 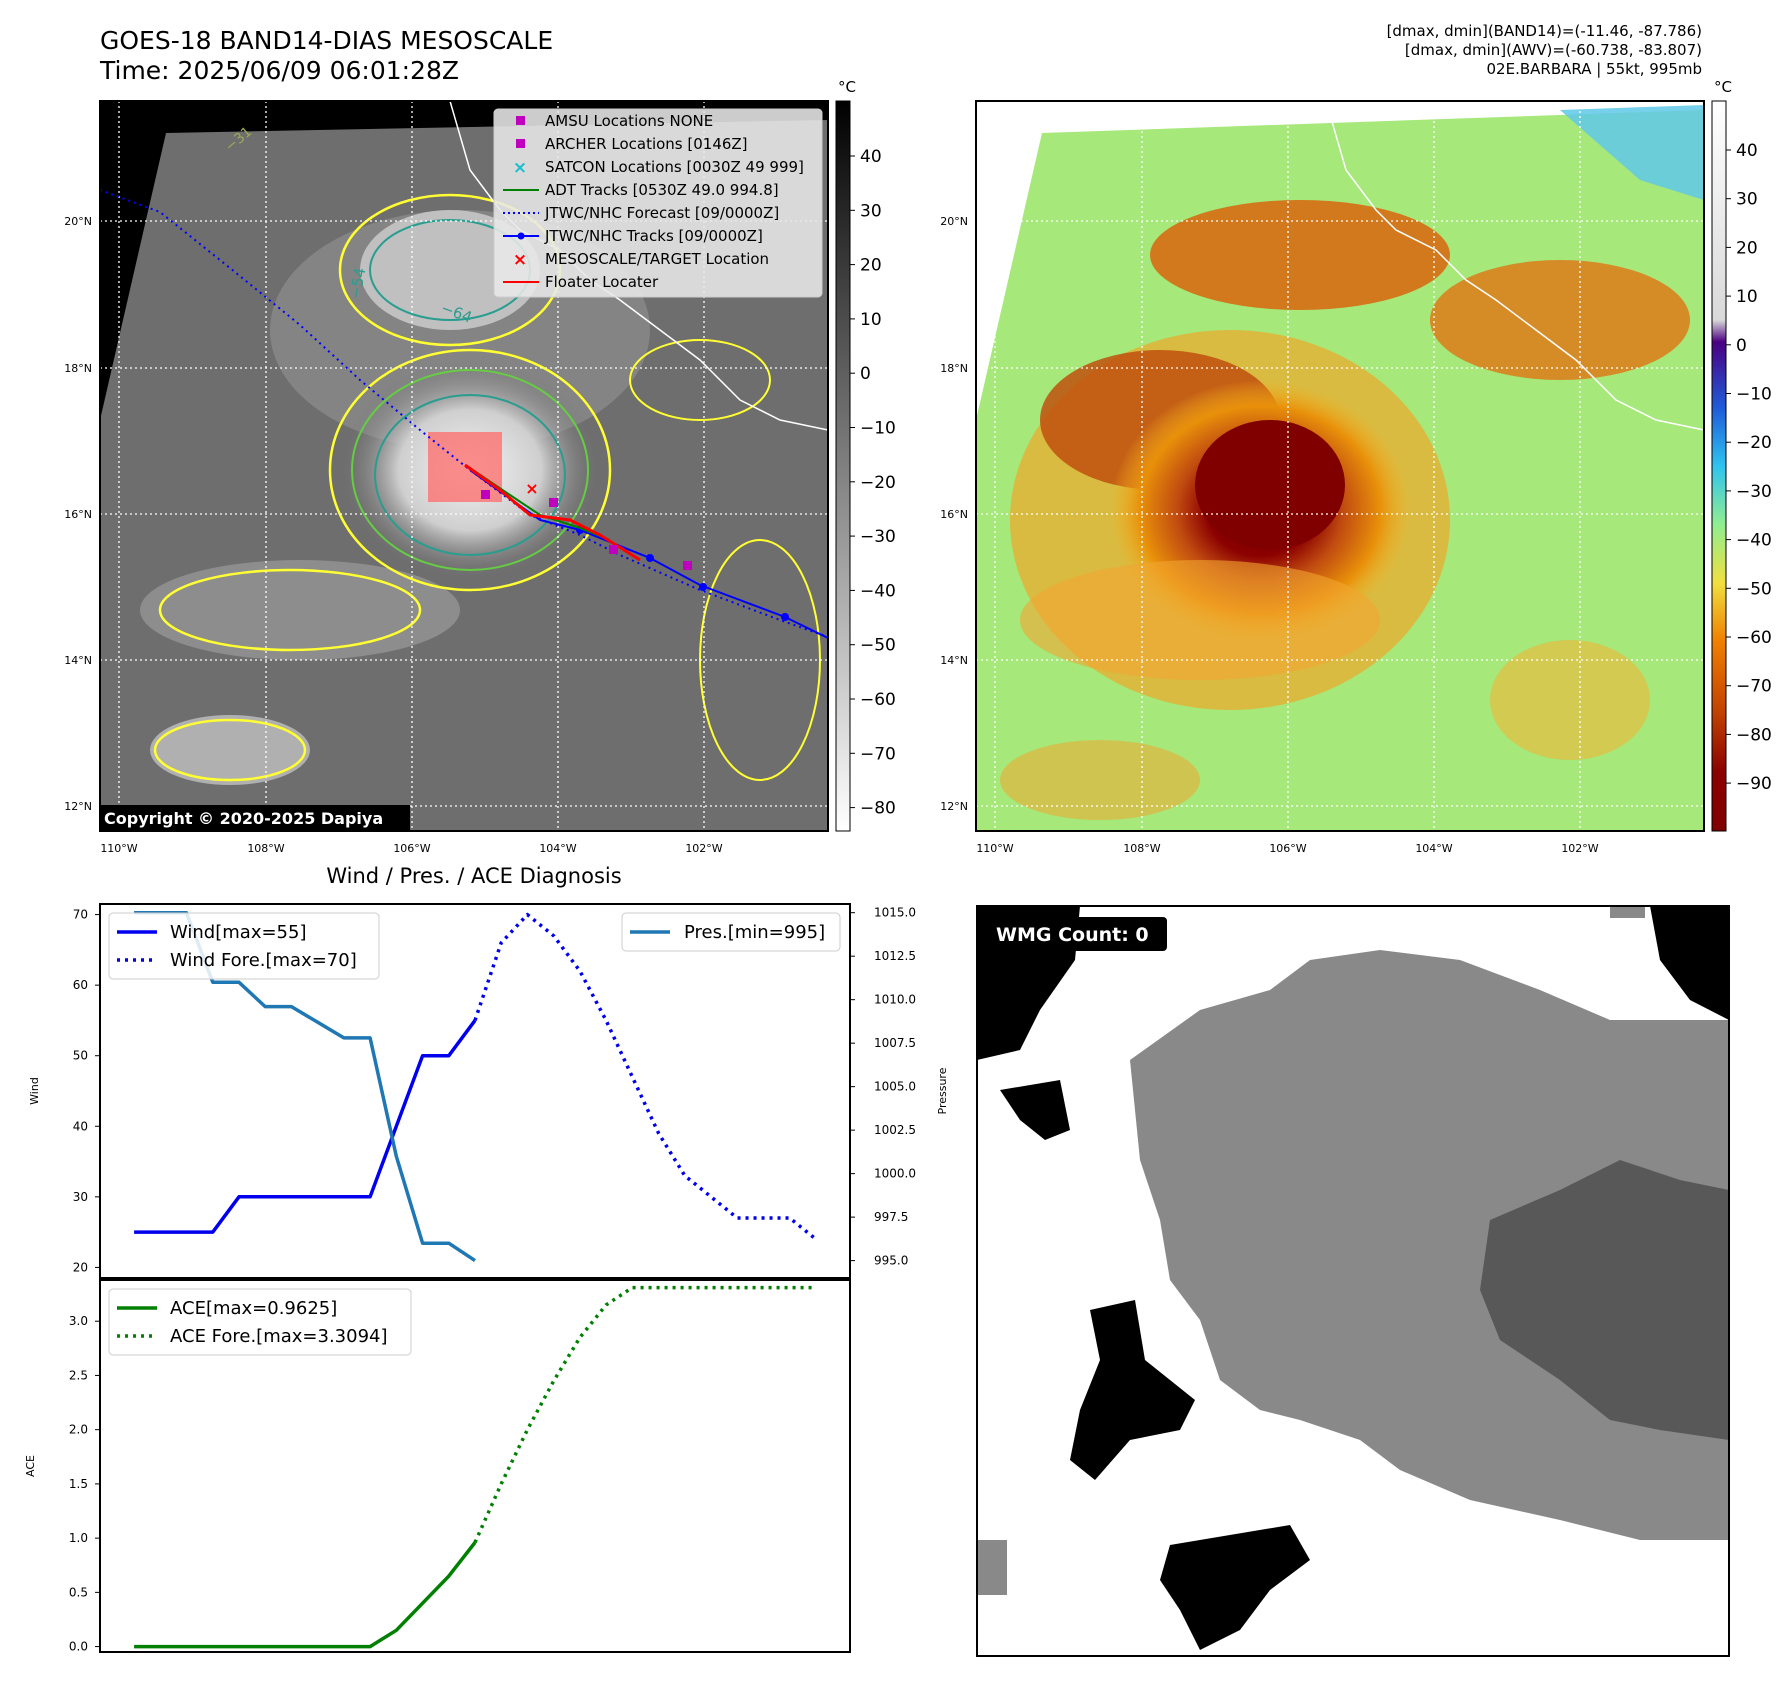 What do you see at coordinates (78, 1592) in the screenshot?
I see `ace-ytick-label: 0.5` at bounding box center [78, 1592].